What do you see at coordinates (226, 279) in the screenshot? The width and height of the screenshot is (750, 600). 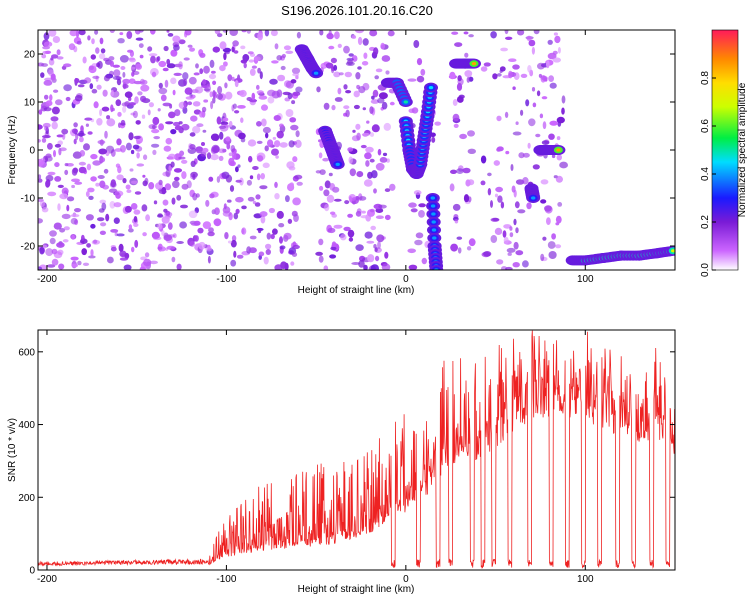 I see `x-tick-label: -100` at bounding box center [226, 279].